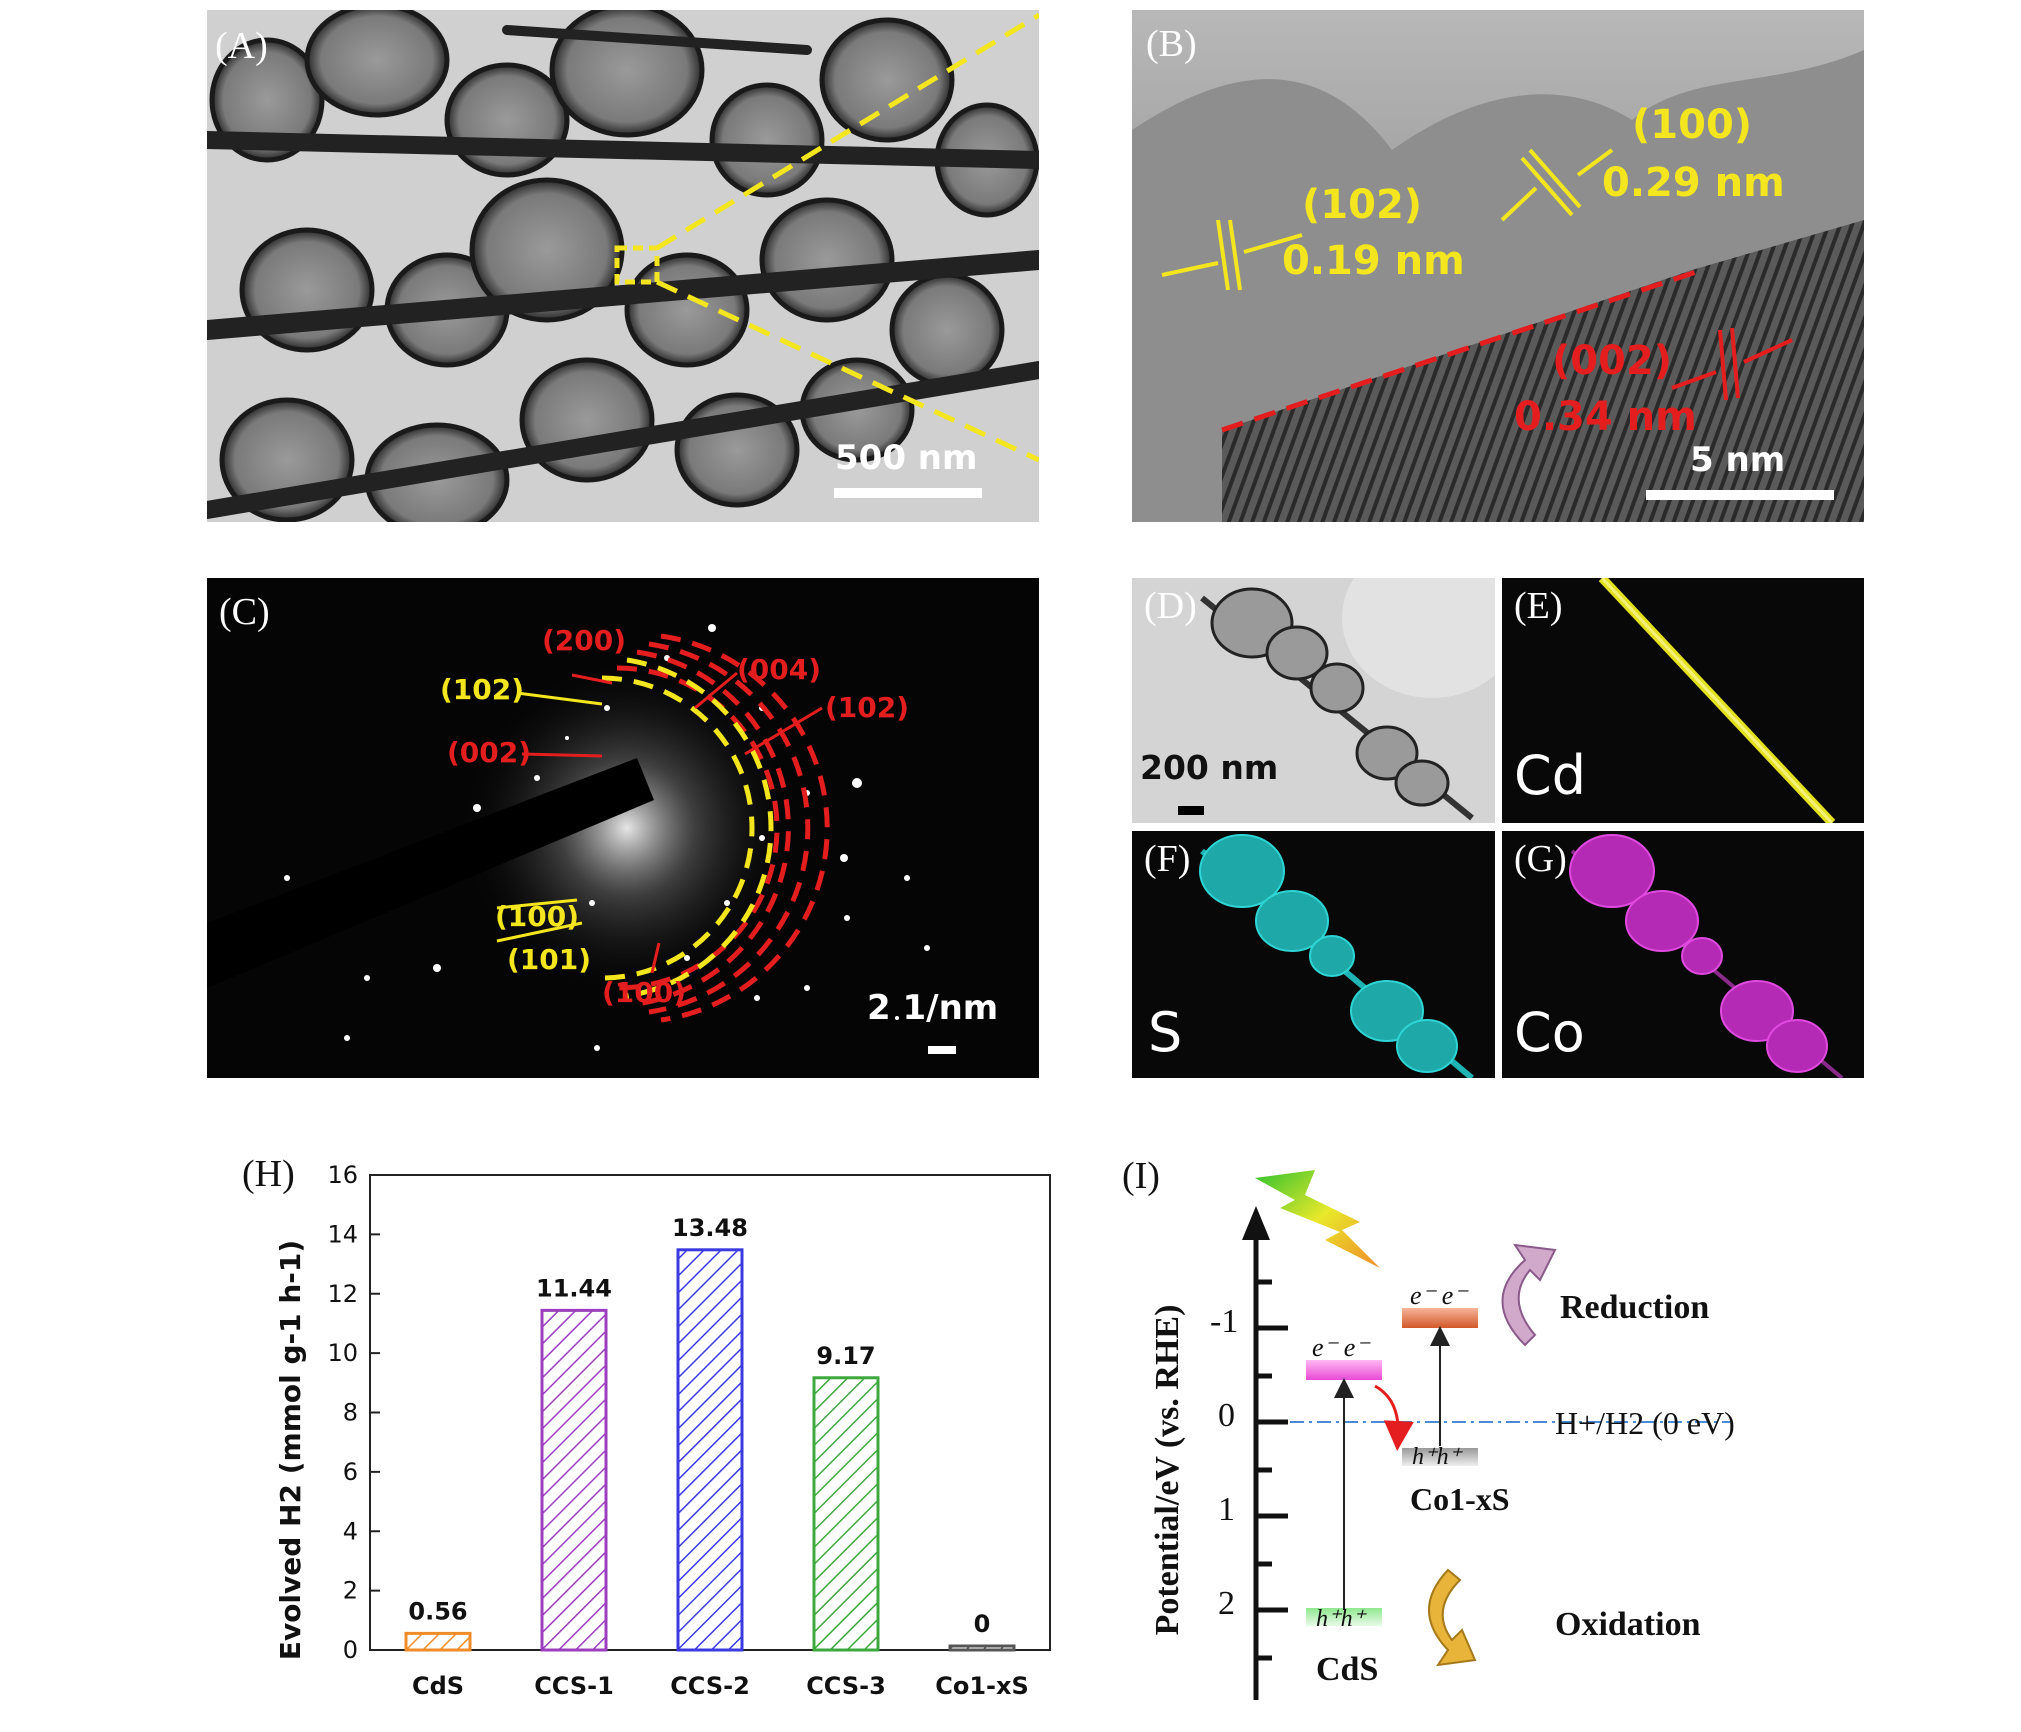 The width and height of the screenshot is (2021, 1732). I want to click on panel-d-scale-text: 200 nm, so click(1209, 767).